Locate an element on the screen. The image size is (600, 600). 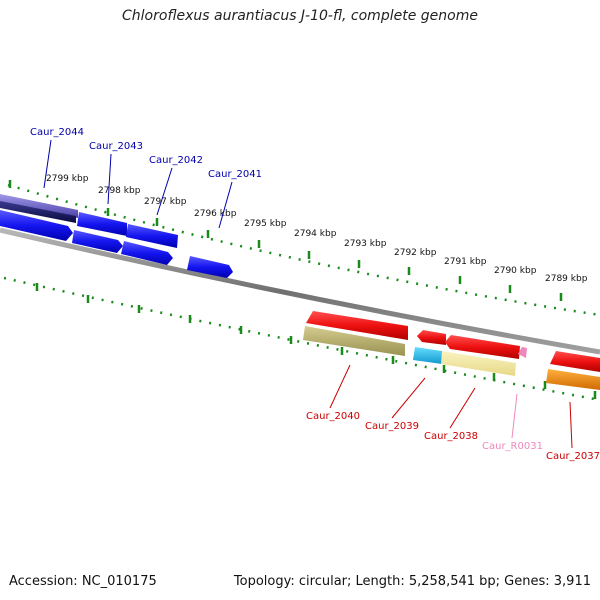
gene-label: Caur_2044 is located at coordinates (57, 132).